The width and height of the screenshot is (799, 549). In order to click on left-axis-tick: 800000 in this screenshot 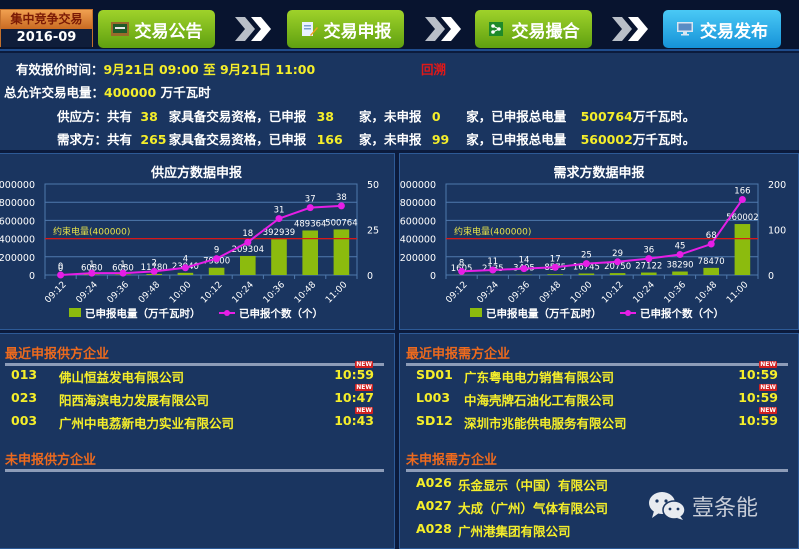, I will do `click(418, 203)`.